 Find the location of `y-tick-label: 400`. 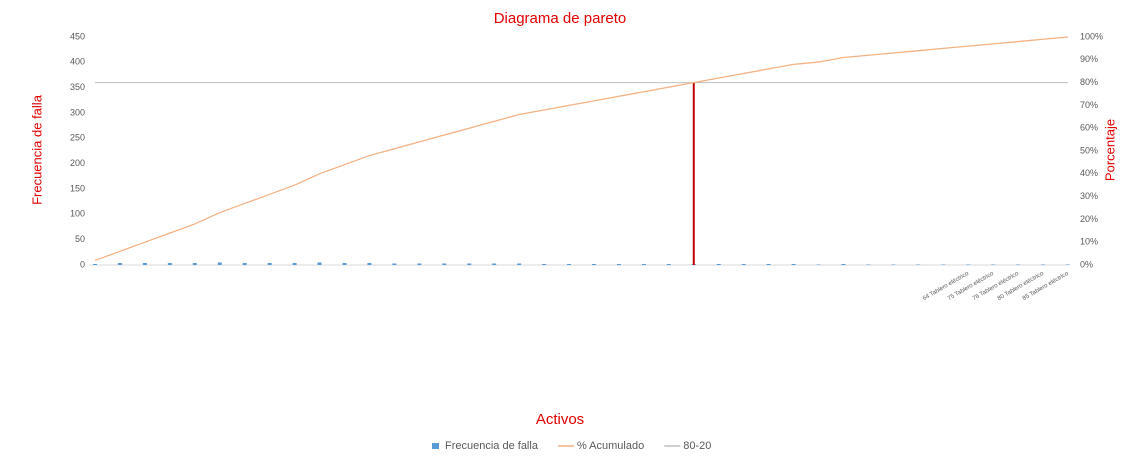

y-tick-label: 400 is located at coordinates (77, 62).